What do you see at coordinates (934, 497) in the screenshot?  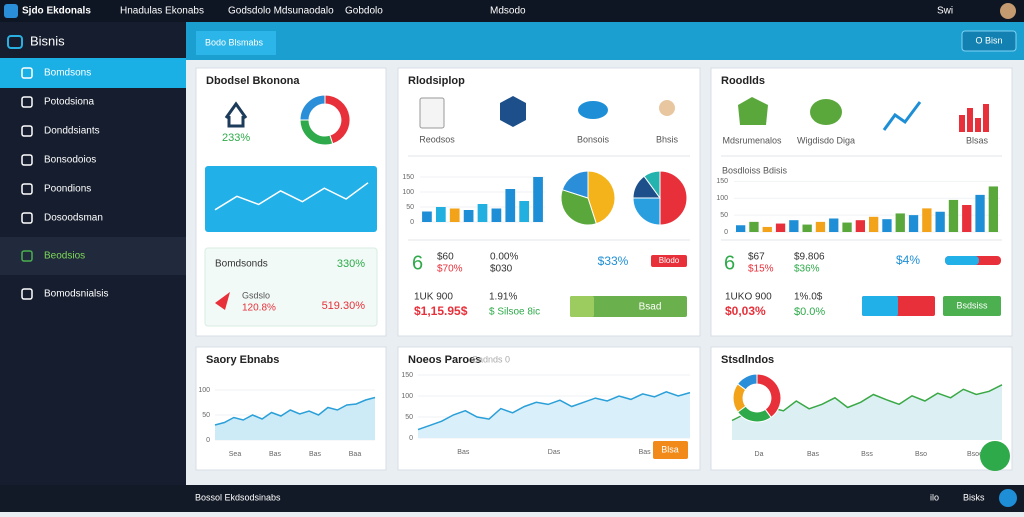 I see `taskbar-item: ilo` at bounding box center [934, 497].